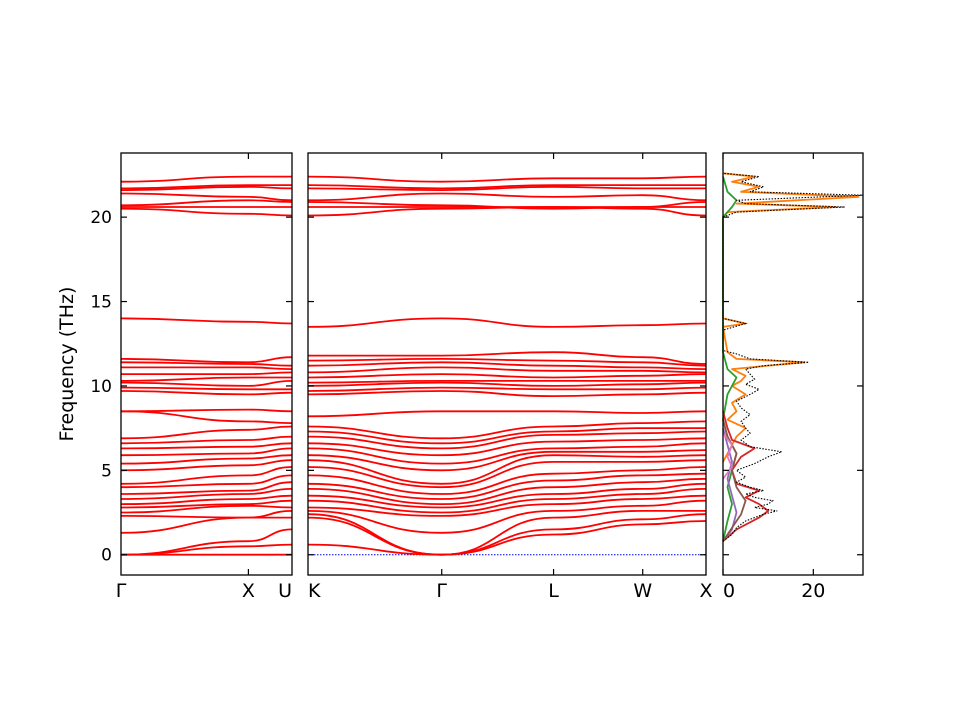 This screenshot has width=960, height=720. I want to click on dos-x-tick-label: 20, so click(813, 591).